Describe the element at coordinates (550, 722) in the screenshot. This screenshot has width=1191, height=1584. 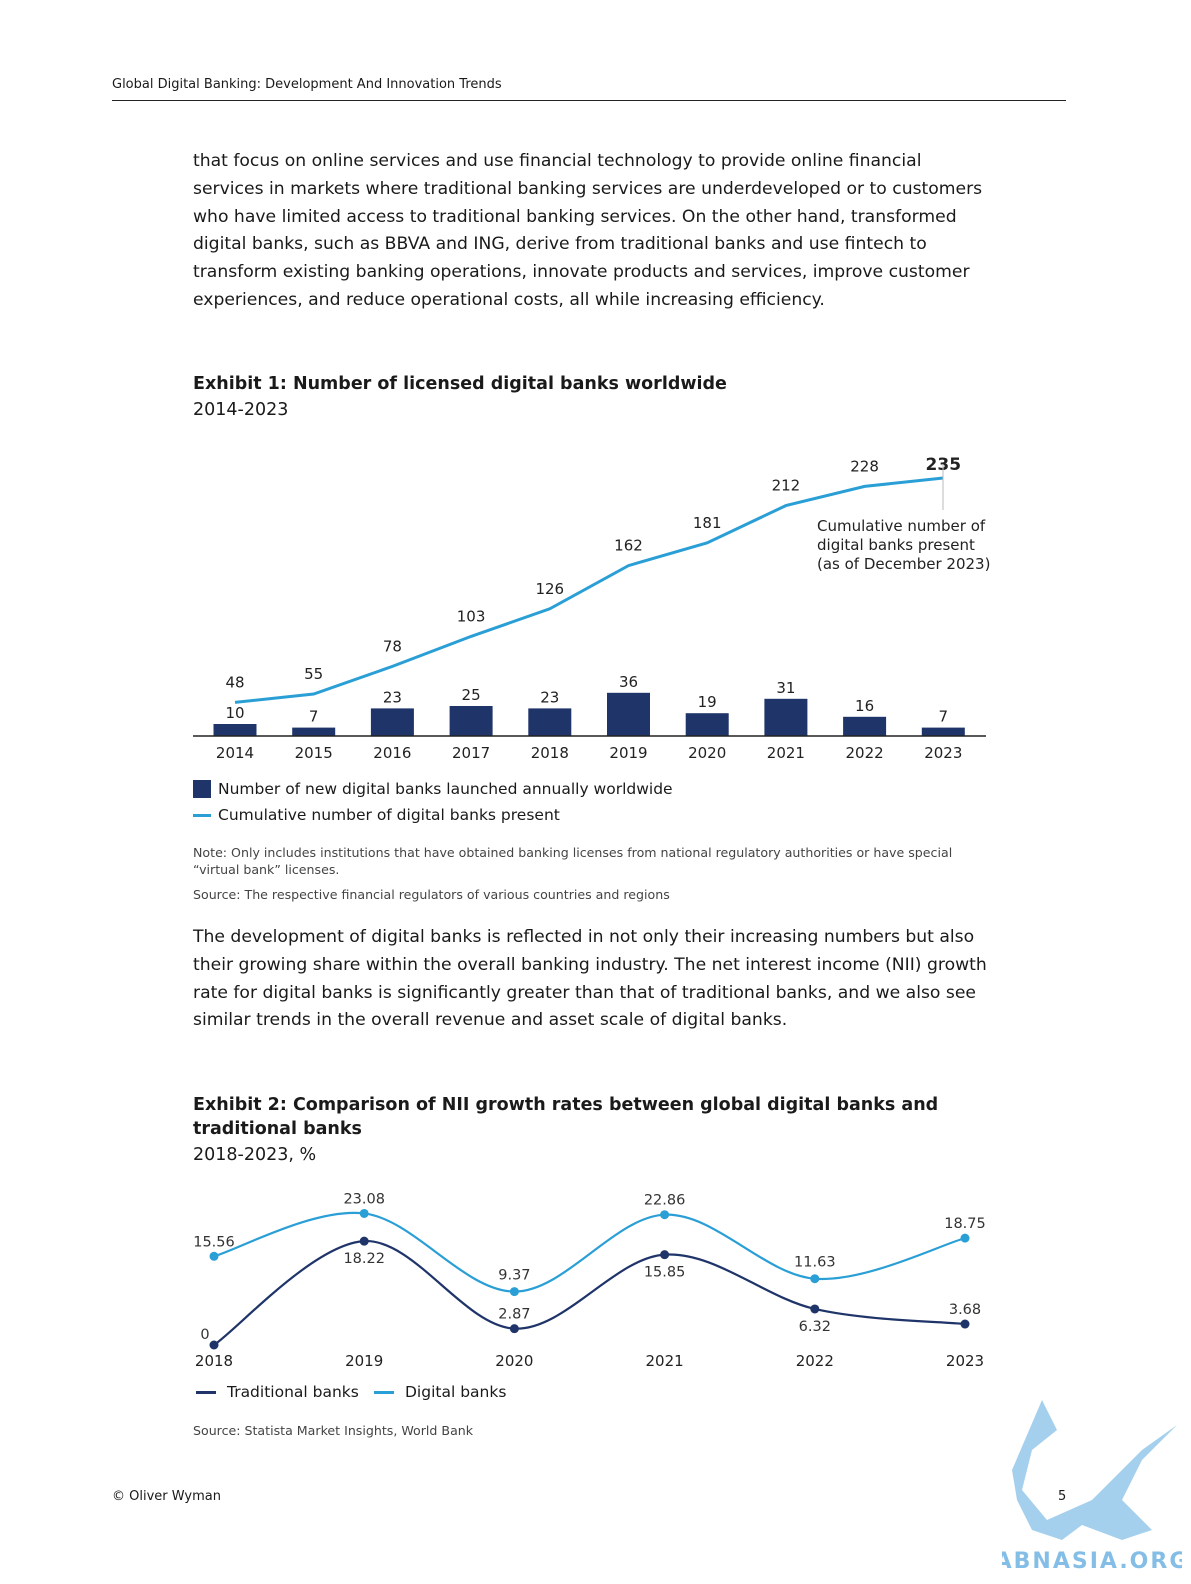
I see `bar-2018` at that location.